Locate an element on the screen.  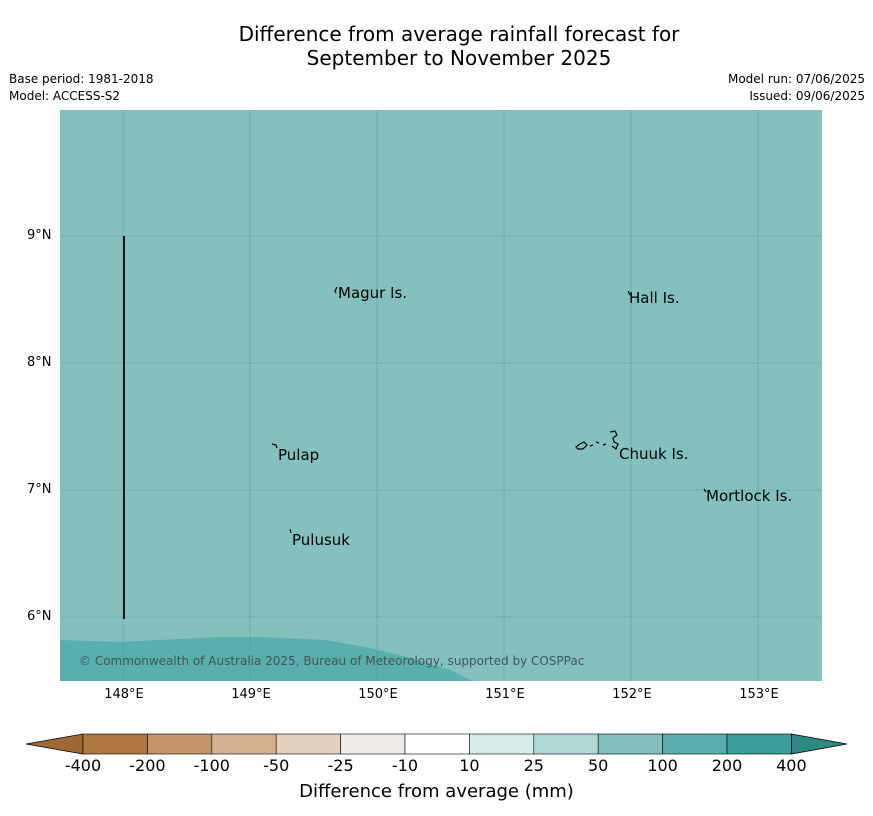
model-name: Model: ACCESS-S2 is located at coordinates (65, 96).